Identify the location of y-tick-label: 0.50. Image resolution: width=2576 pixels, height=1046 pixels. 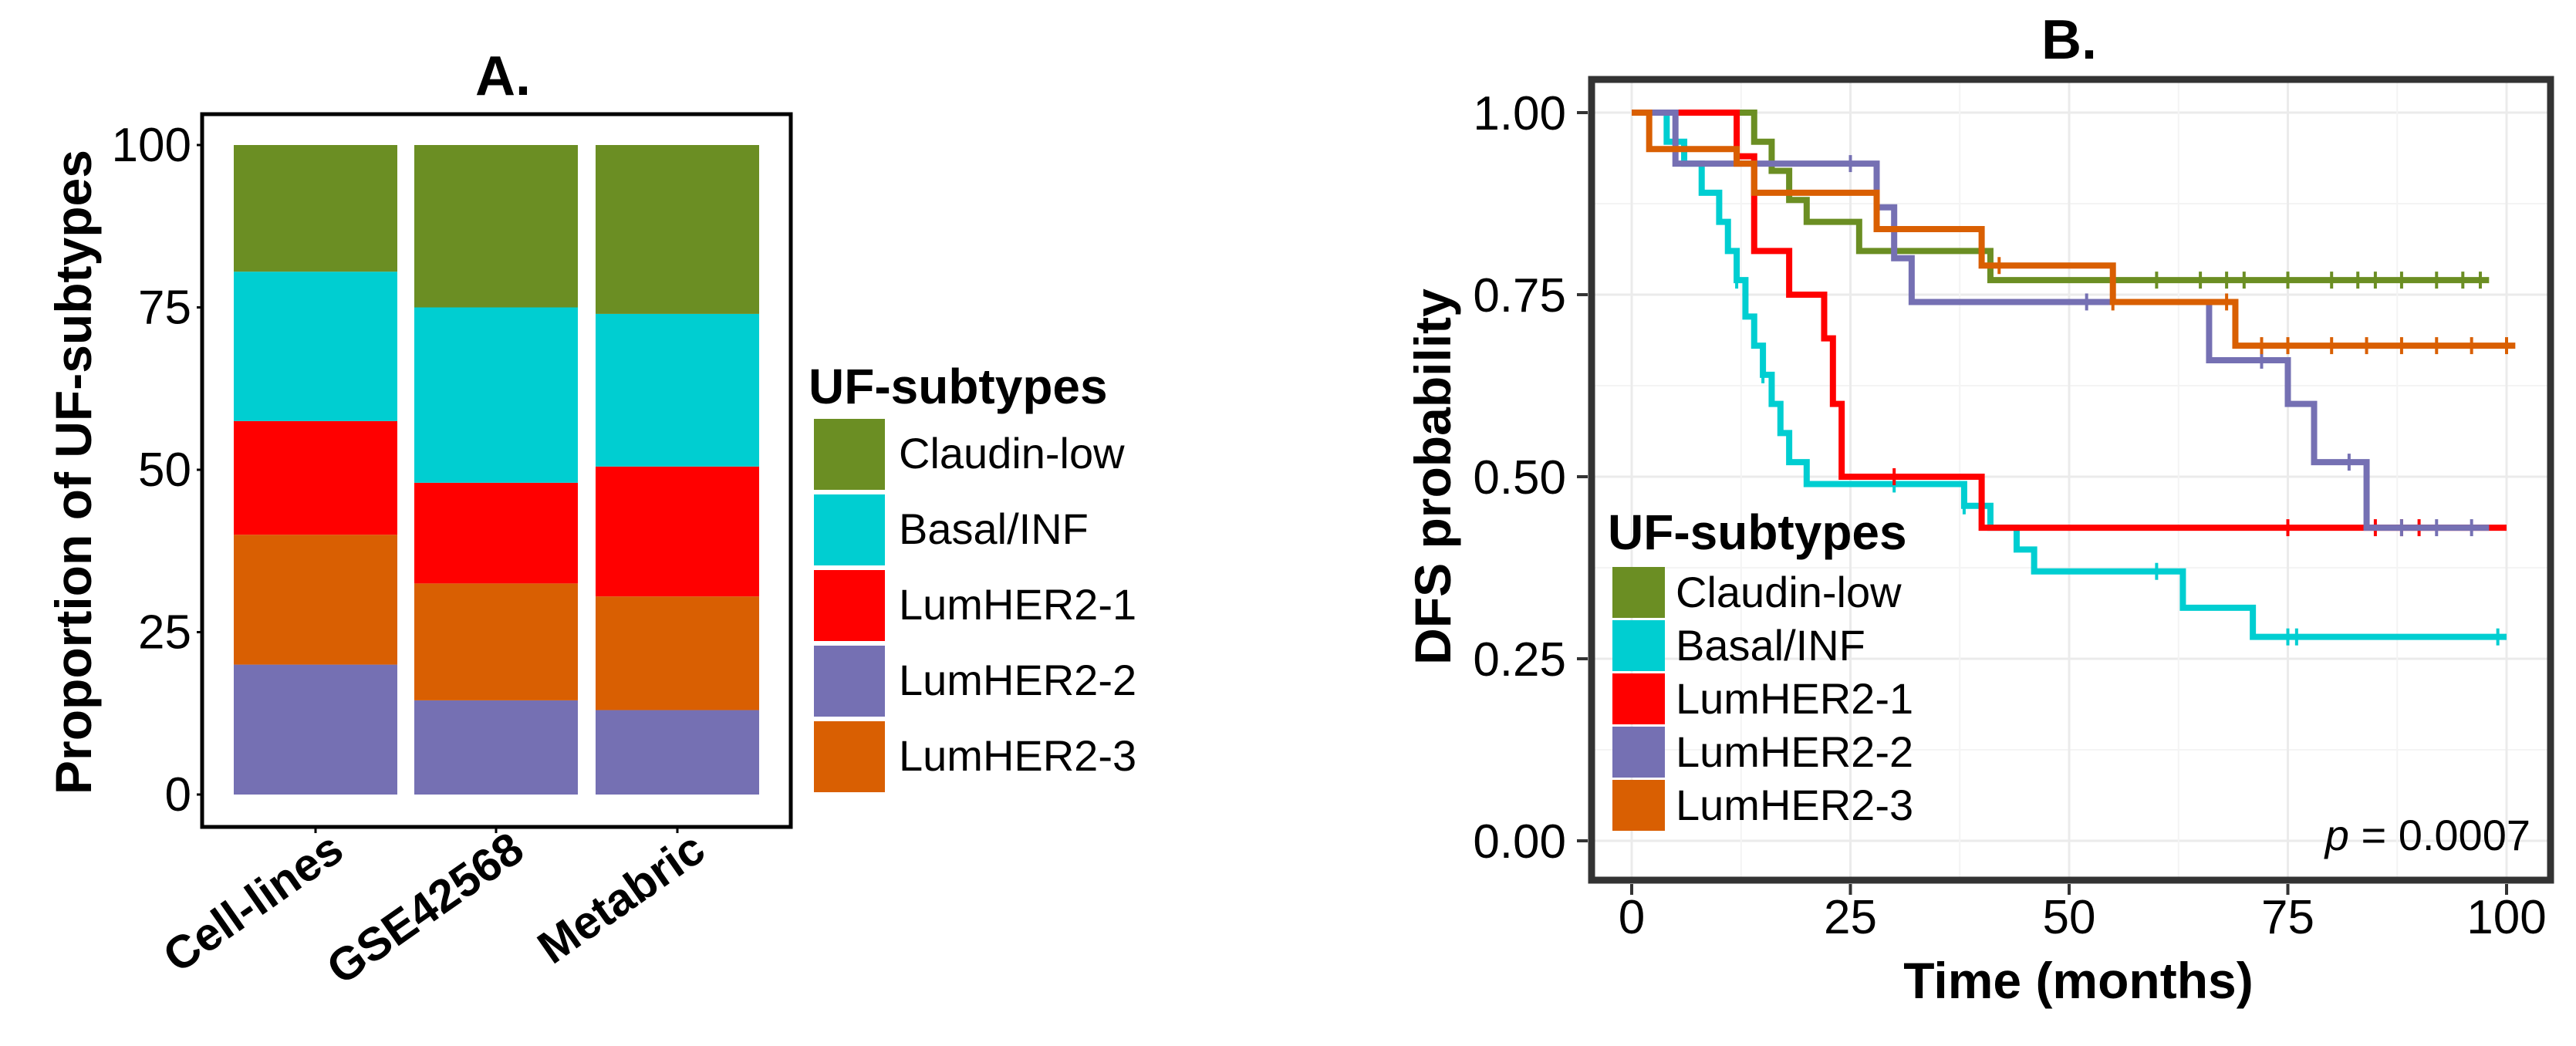
(1520, 477).